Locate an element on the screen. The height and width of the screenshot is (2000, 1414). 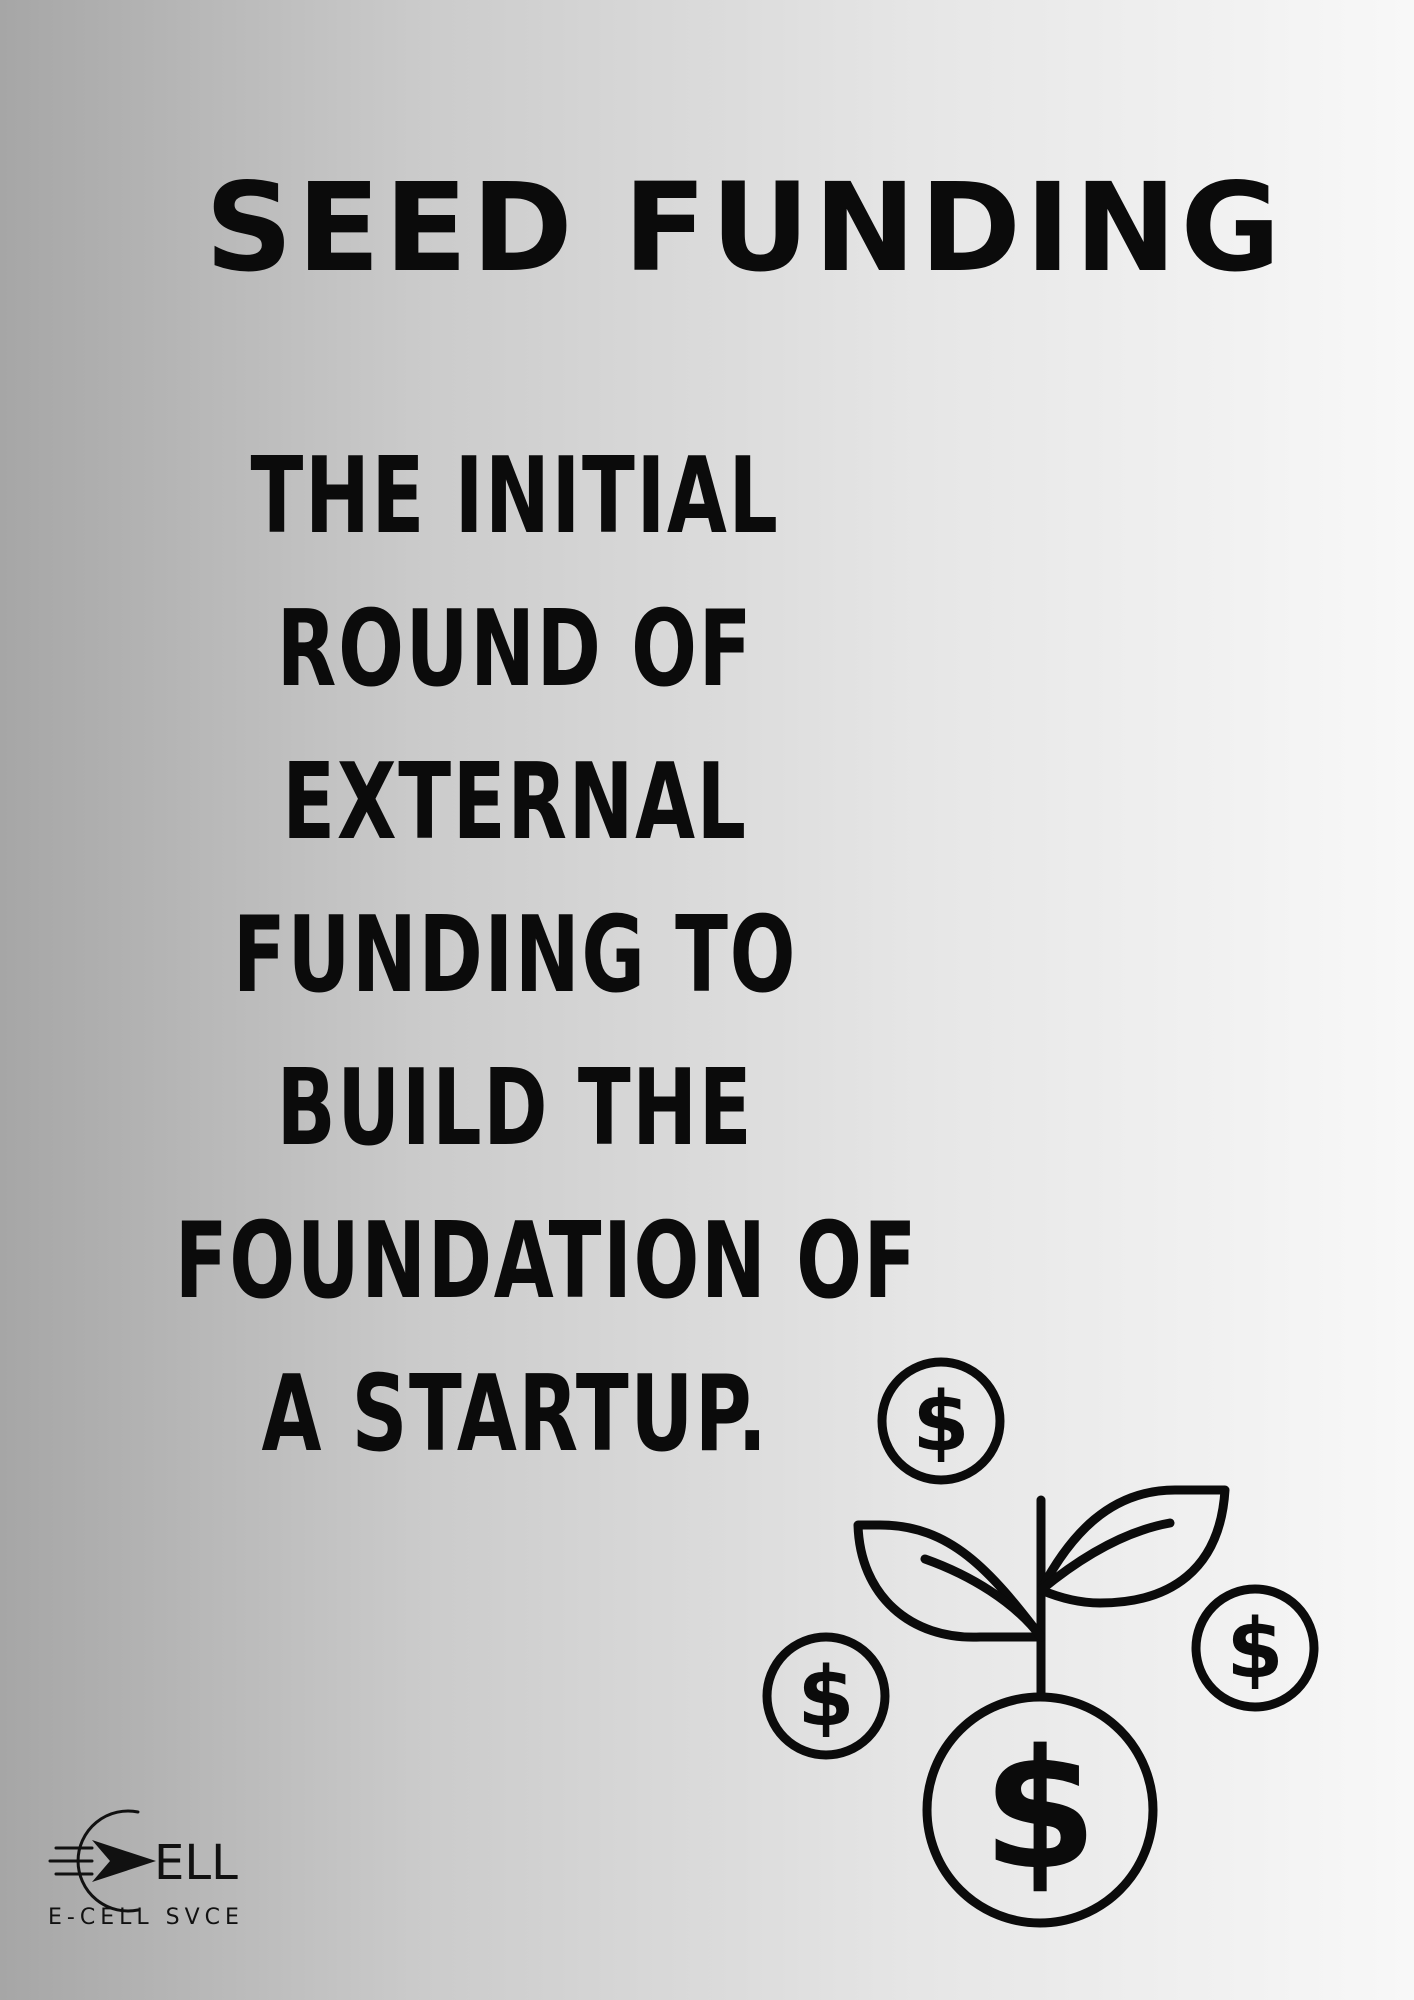
right-leaf-icon is located at coordinates (1133, 1546).